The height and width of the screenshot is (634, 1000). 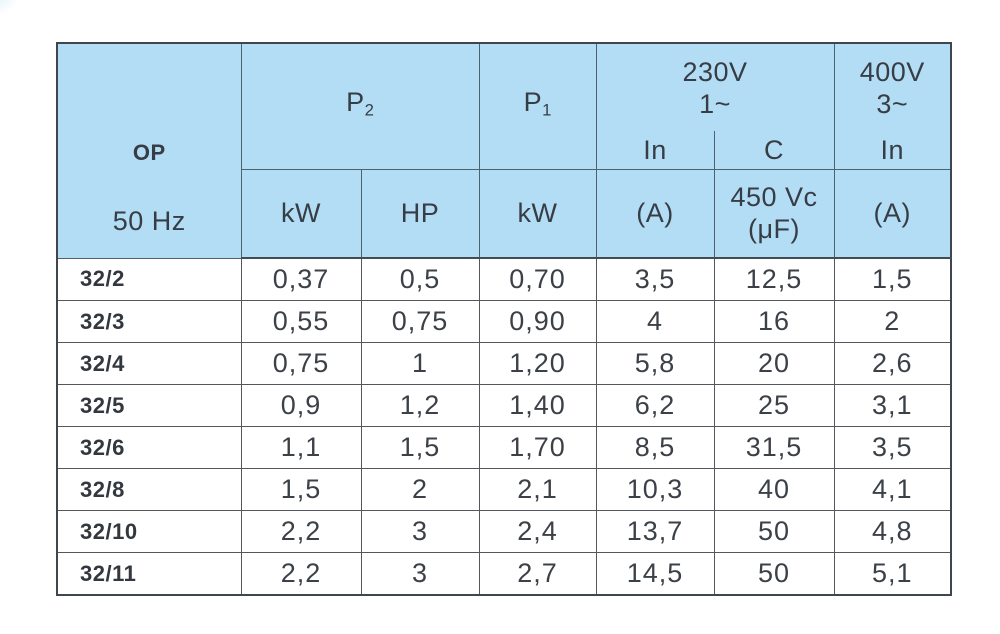 I want to click on table-row: 32/2 0,37 0,5 0,70 3,5 12,5 1,5, so click(x=504, y=279).